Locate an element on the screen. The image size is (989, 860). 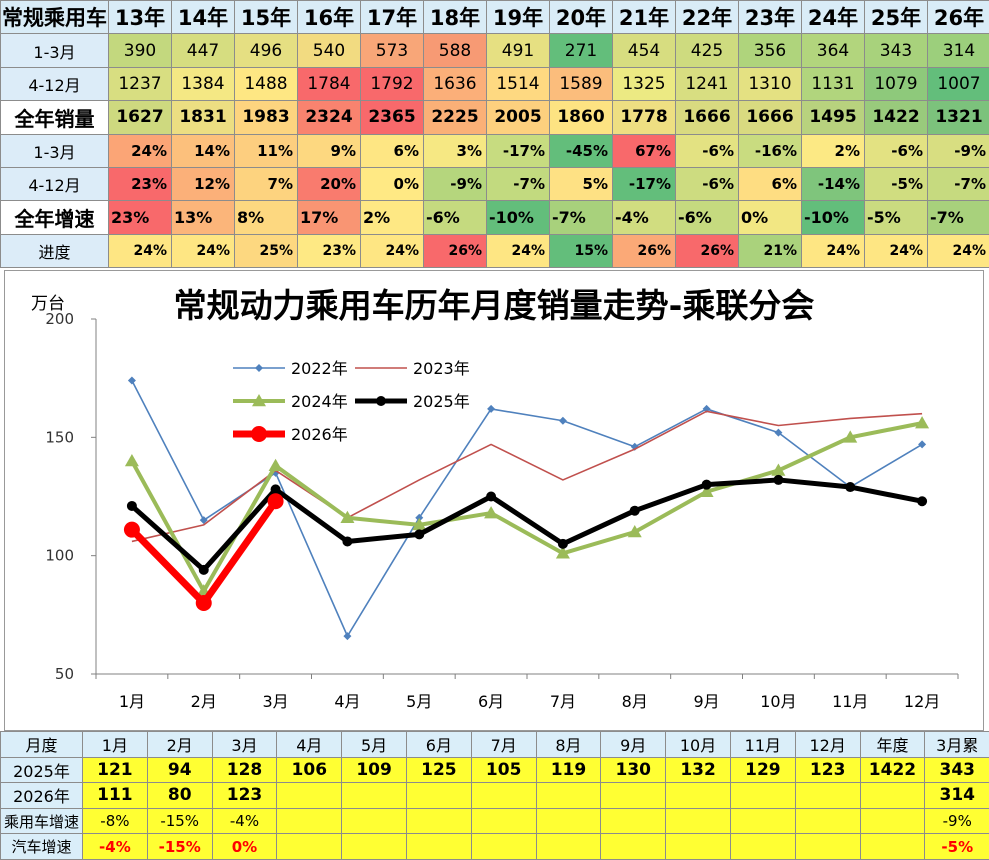
table-row: 乘用车增速-8%-15%-4%-9% is located at coordinates (495, 821).